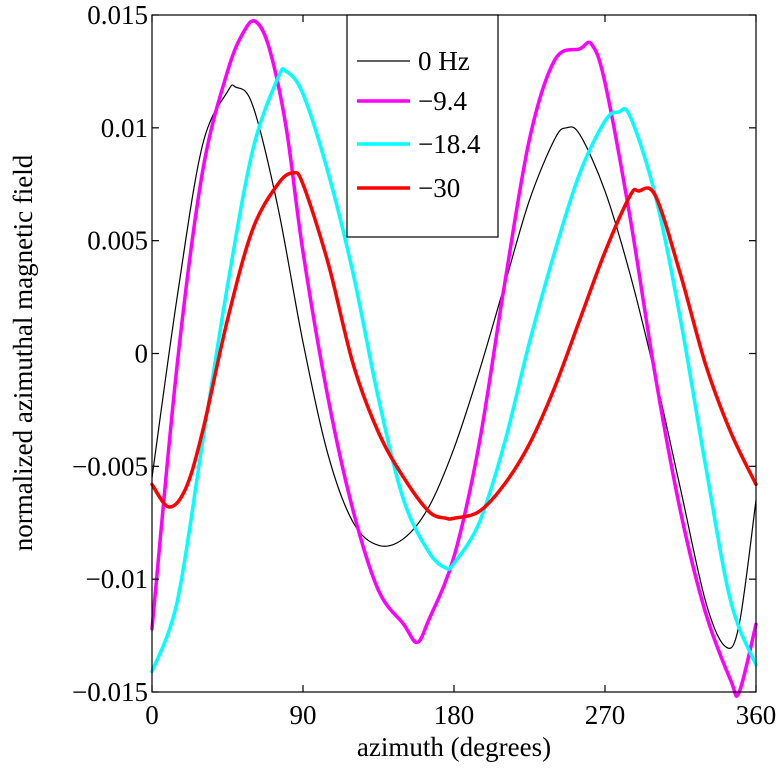  What do you see at coordinates (110, 466) in the screenshot?
I see `y-tick-label: −0.005` at bounding box center [110, 466].